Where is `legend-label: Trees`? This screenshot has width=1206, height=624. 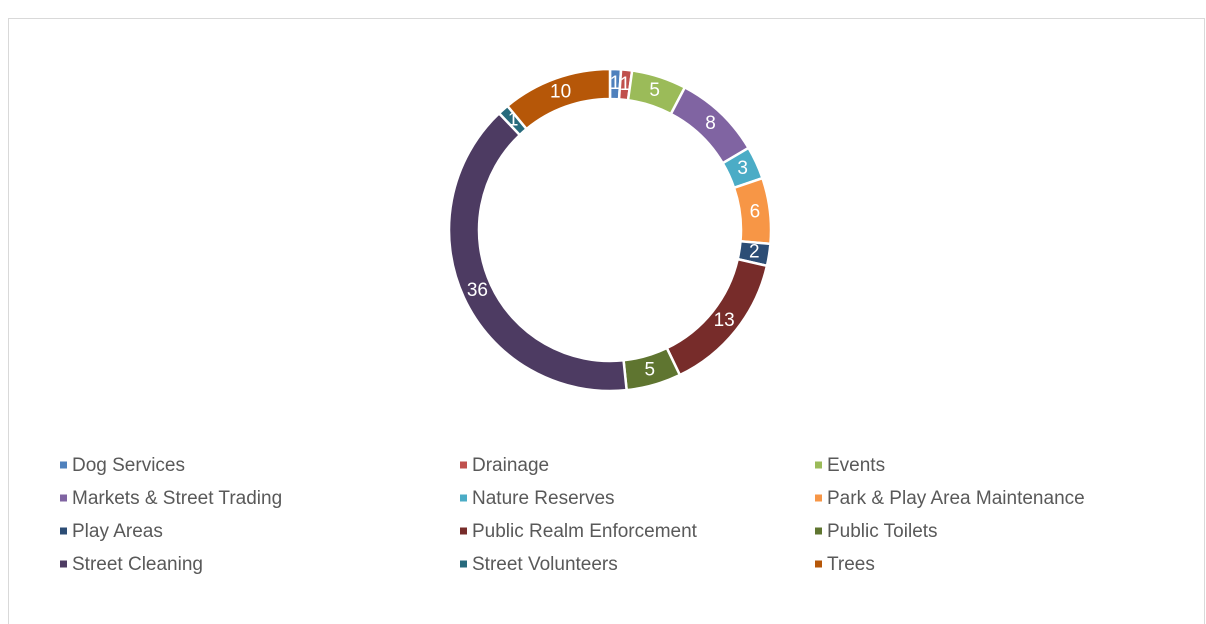 legend-label: Trees is located at coordinates (851, 564).